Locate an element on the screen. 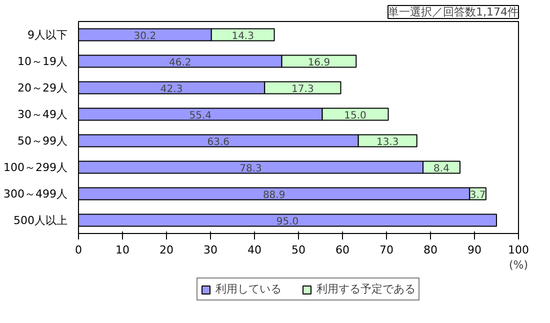 The height and width of the screenshot is (323, 550). x-tick-label: 20 is located at coordinates (167, 250).